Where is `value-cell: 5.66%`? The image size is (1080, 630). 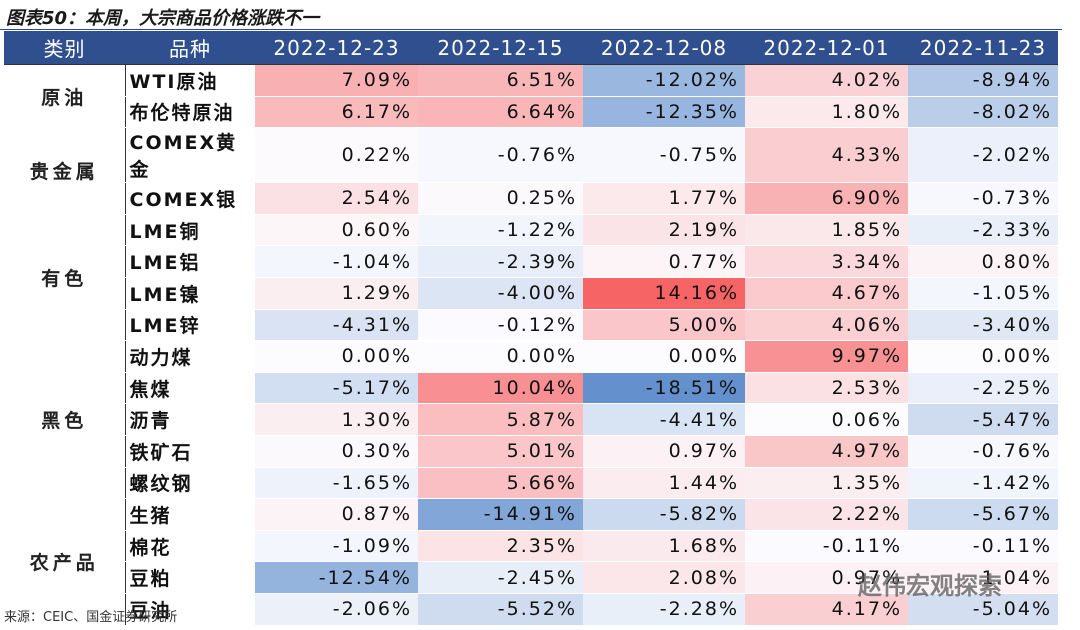
value-cell: 5.66% is located at coordinates (500, 483).